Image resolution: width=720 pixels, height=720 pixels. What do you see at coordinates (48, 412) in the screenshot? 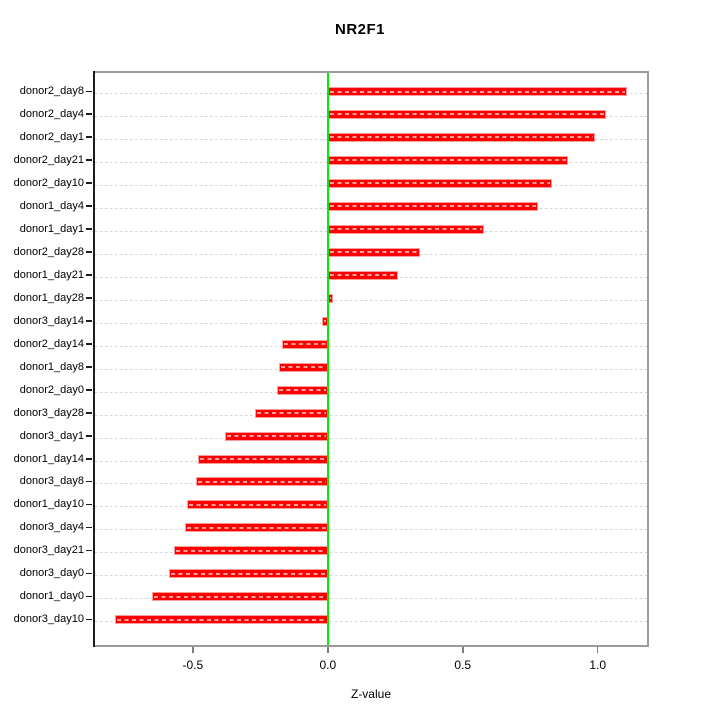
I see `y-axis-label: donor3_day28` at bounding box center [48, 412].